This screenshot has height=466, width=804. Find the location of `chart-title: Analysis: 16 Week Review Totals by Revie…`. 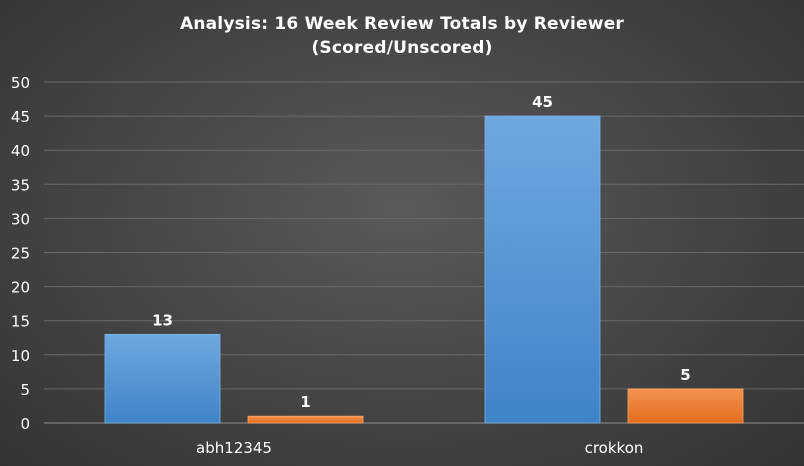

chart-title: Analysis: 16 Week Review Totals by Revie… is located at coordinates (402, 24).